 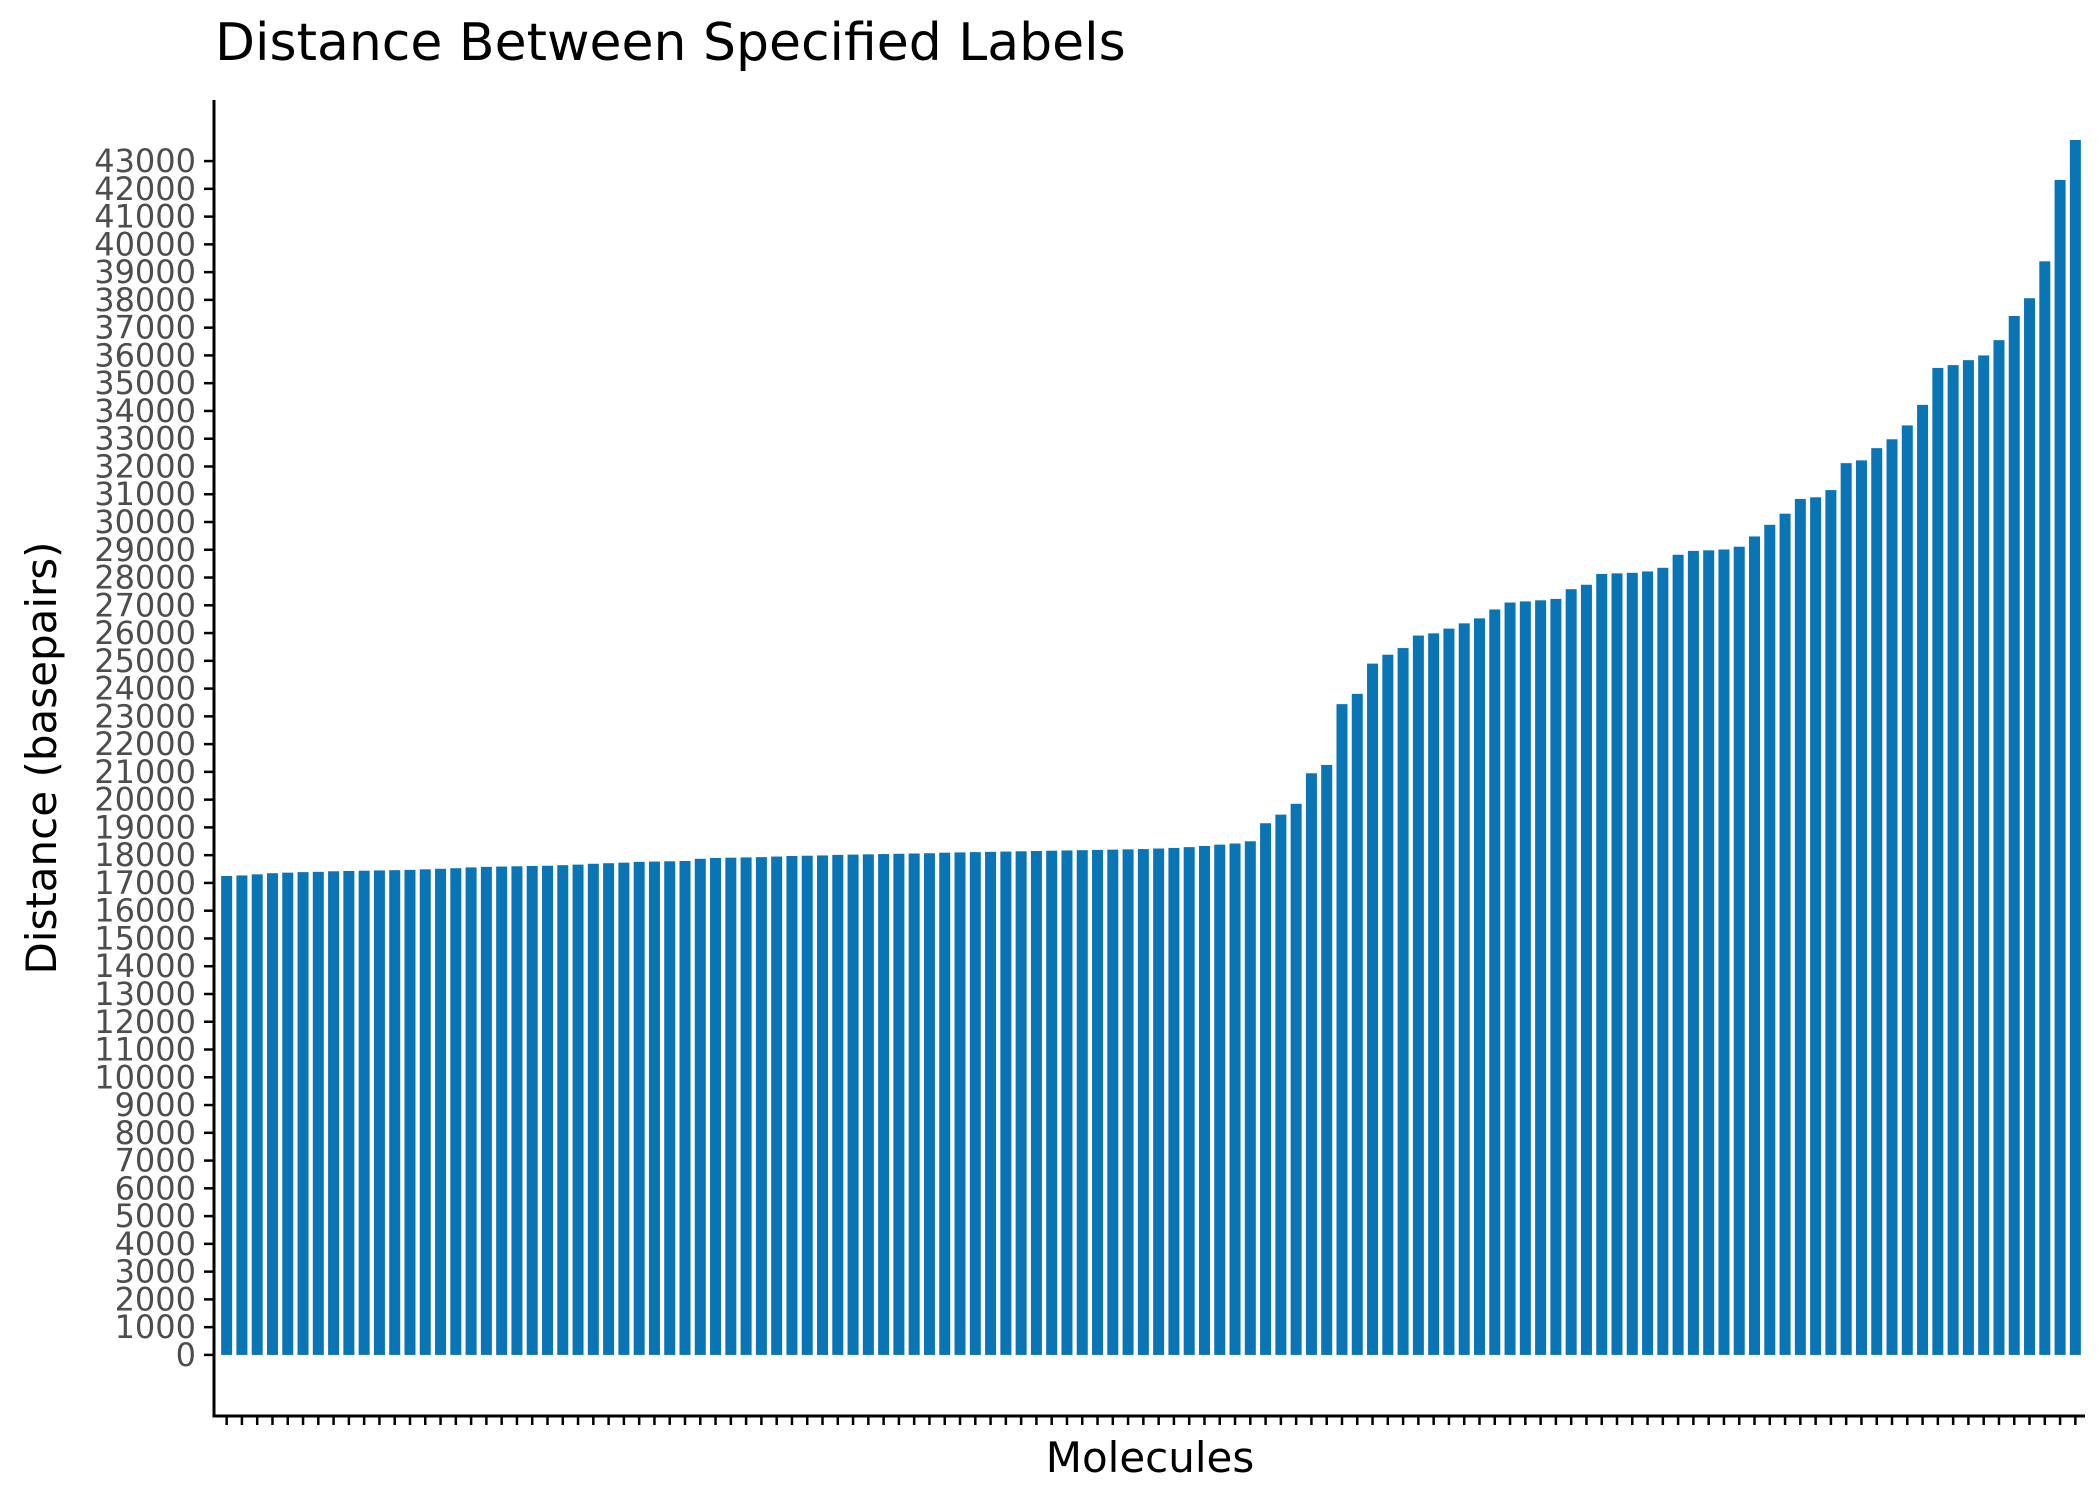 I want to click on chart-title: Distance Between Specified Labels, so click(x=670, y=43).